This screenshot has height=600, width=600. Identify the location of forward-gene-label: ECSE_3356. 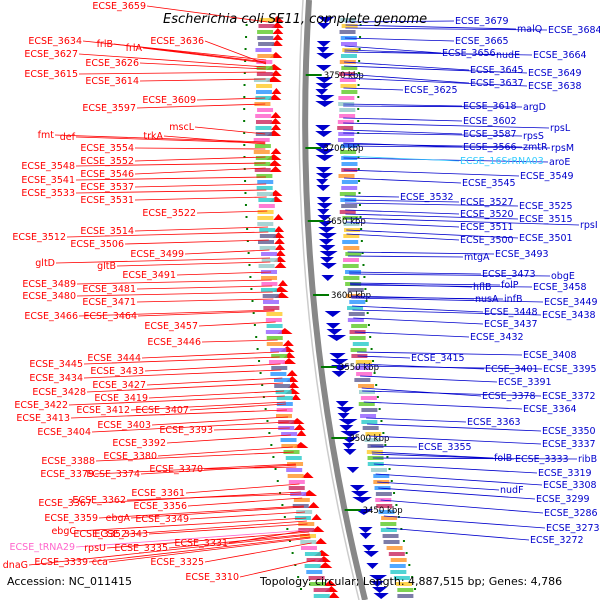
(160, 506).